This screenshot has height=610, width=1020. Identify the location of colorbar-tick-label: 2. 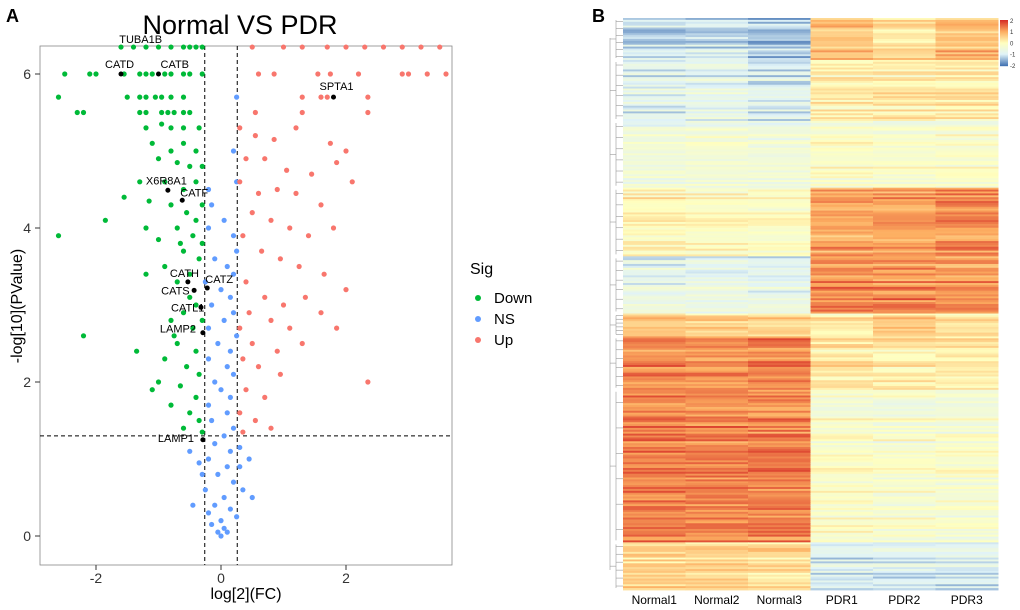
(1012, 22).